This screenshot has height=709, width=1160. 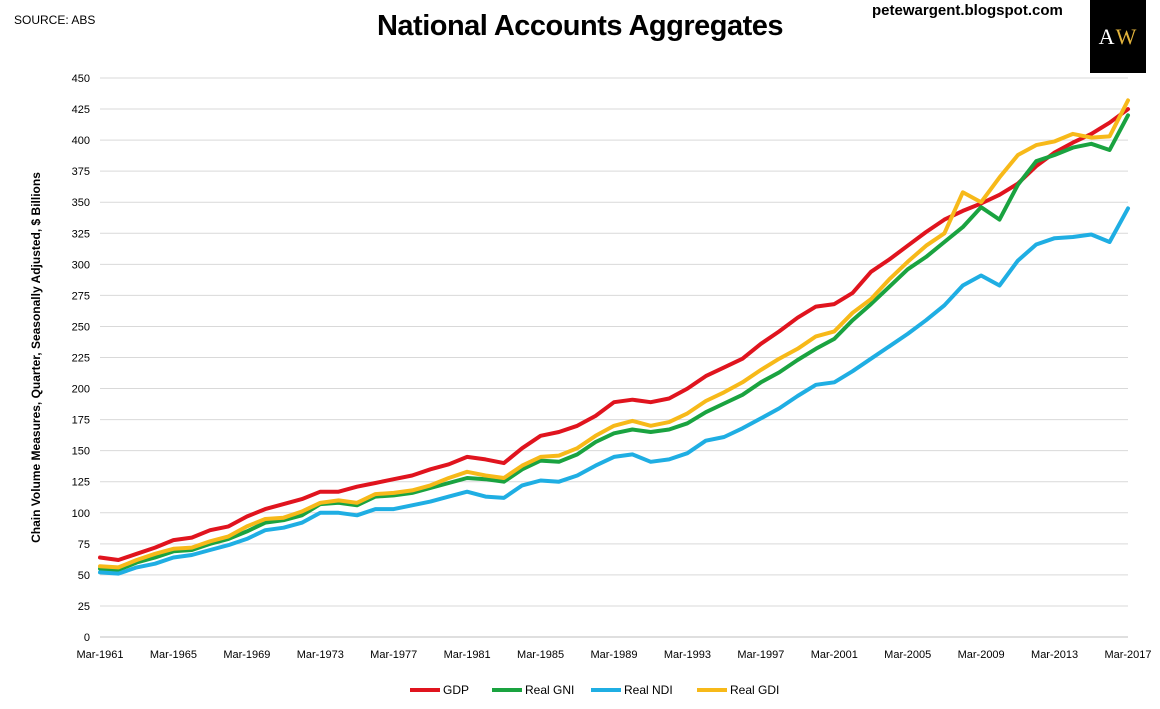 I want to click on x-tick-label: Mar-2013, so click(x=1054, y=655).